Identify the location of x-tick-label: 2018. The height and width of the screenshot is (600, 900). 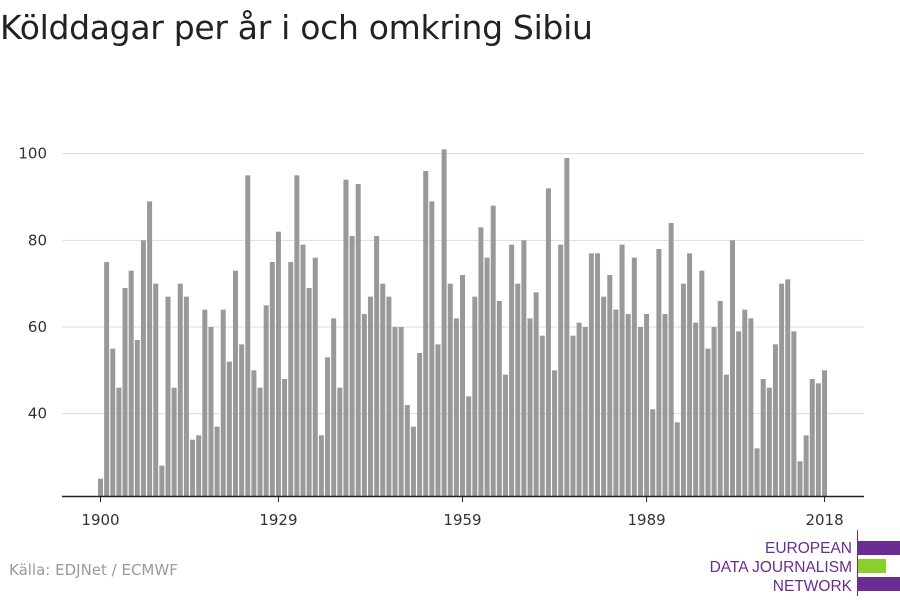
(824, 520).